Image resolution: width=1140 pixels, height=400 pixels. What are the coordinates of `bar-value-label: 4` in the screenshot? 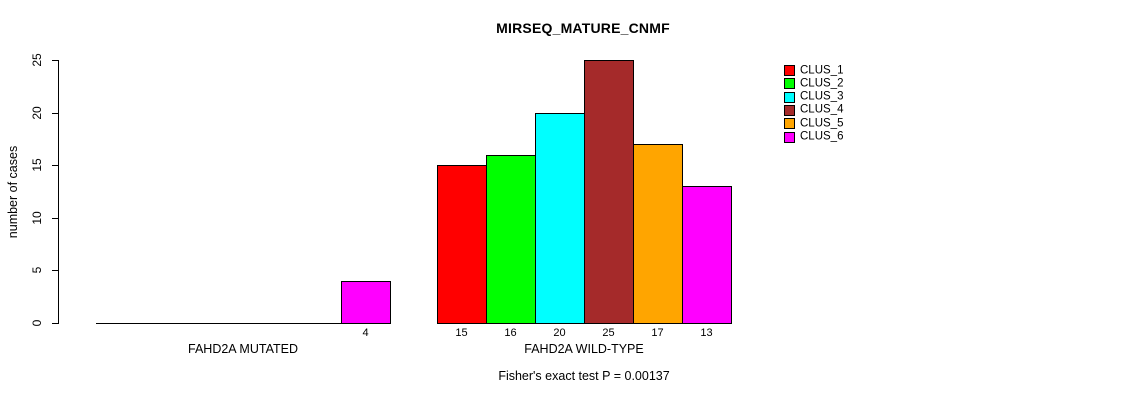 It's located at (365, 333).